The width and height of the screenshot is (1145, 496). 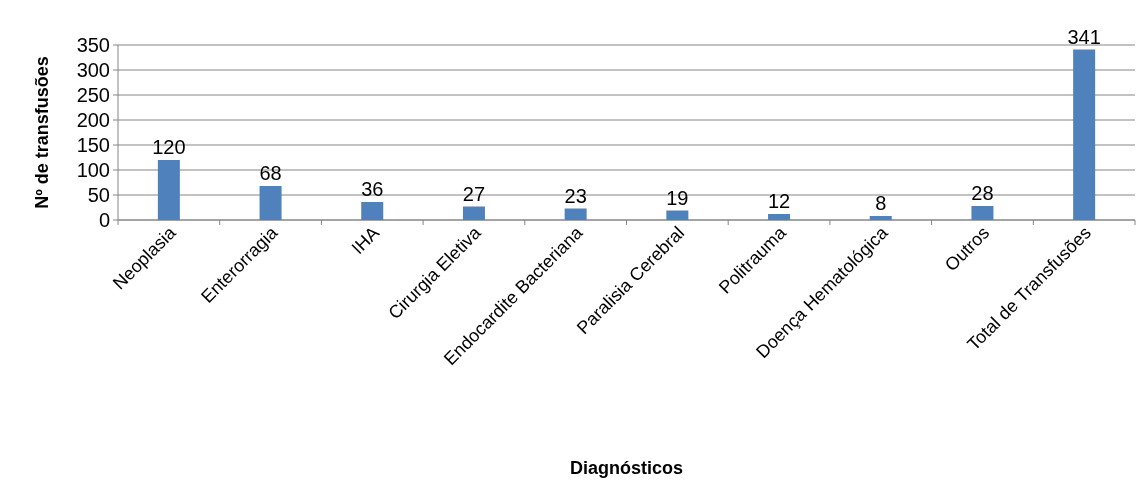 What do you see at coordinates (1084, 36) in the screenshot?
I see `data-label: 341` at bounding box center [1084, 36].